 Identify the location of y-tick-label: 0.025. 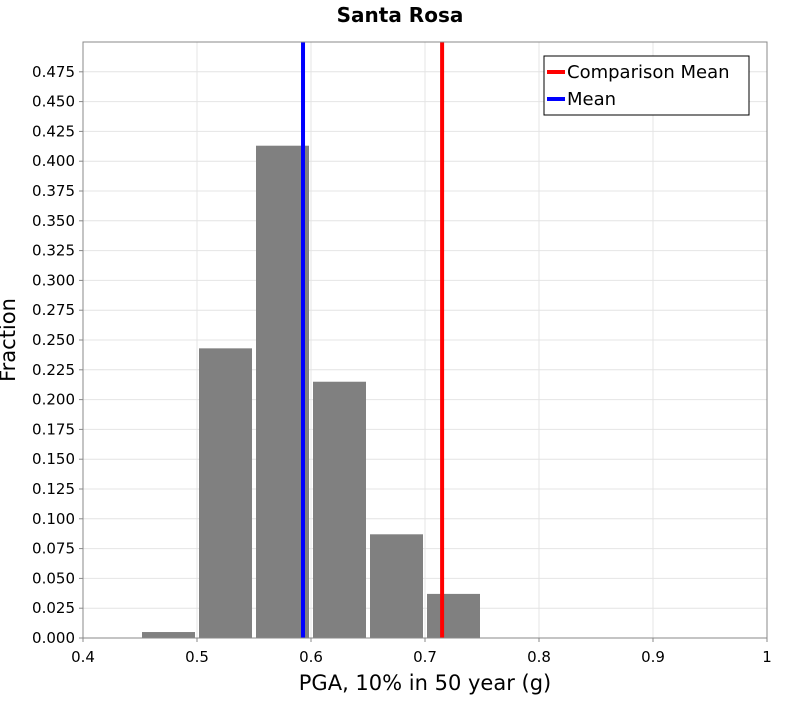
(53, 608).